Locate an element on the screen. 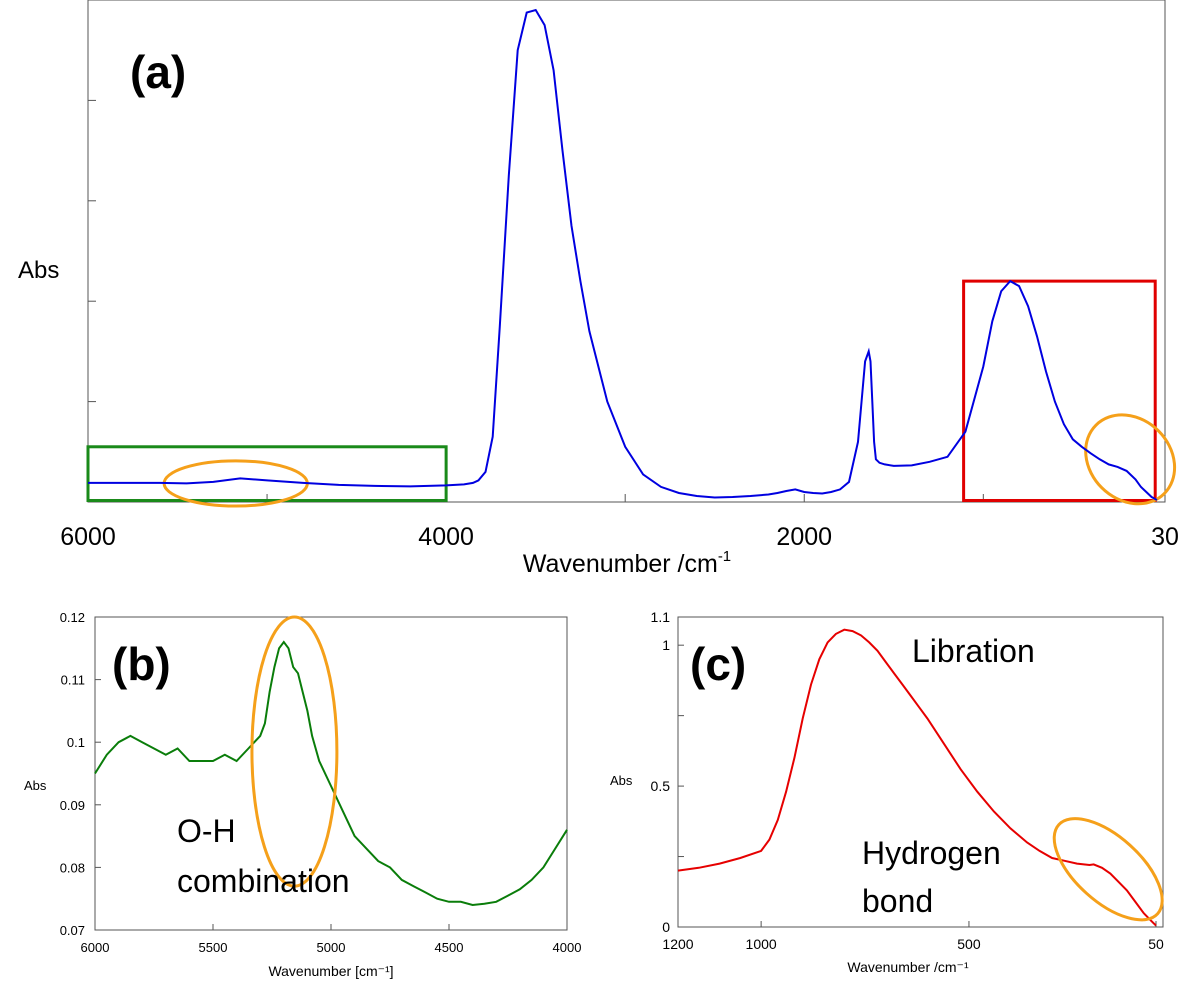  panel-c-y-ticks: 0 0.5 1 1.1 is located at coordinates (667, 772).